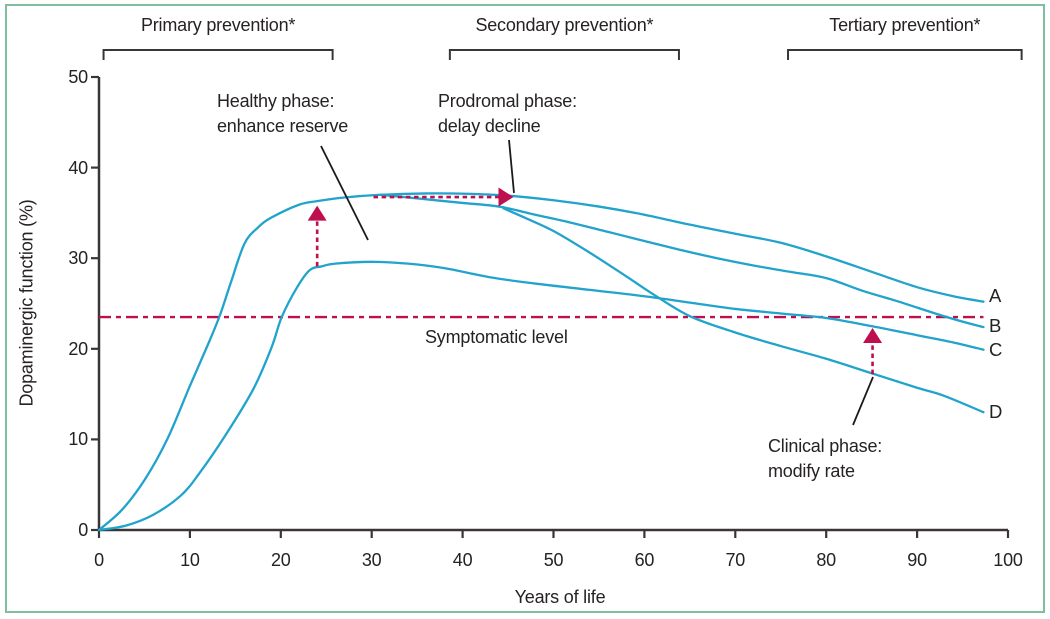 This screenshot has height=619, width=1050. What do you see at coordinates (995, 326) in the screenshot?
I see `curve-label-b: B` at bounding box center [995, 326].